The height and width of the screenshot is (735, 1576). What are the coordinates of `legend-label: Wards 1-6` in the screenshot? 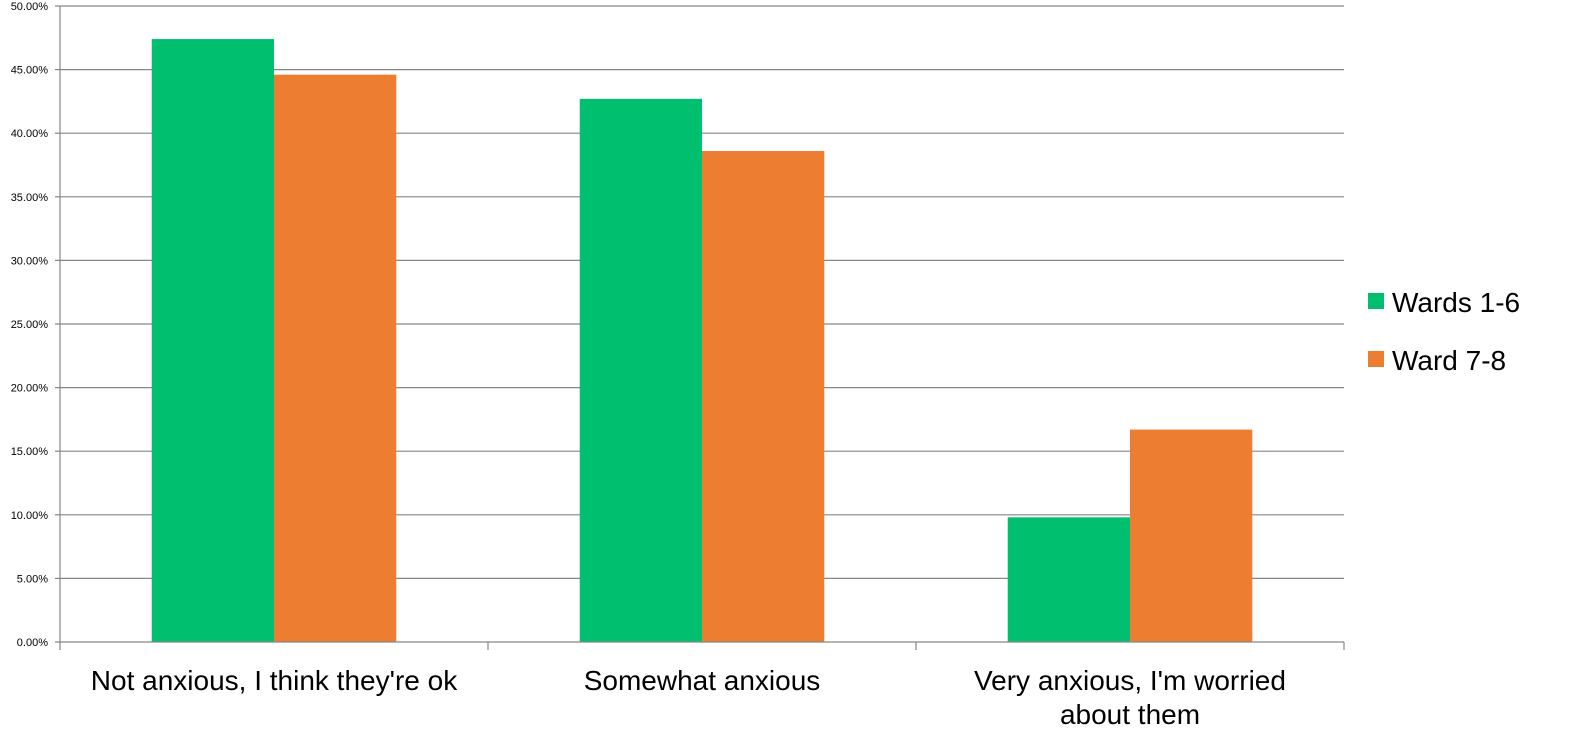 It's located at (1456, 302).